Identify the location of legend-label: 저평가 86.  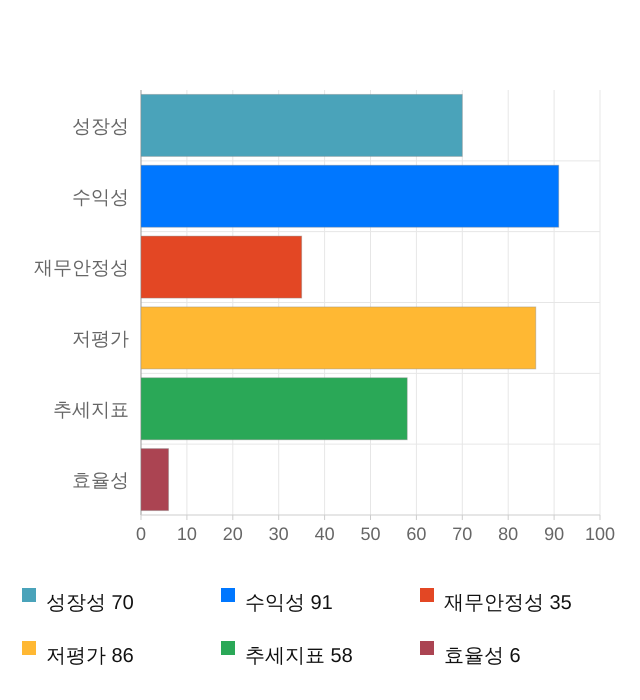
(90, 656).